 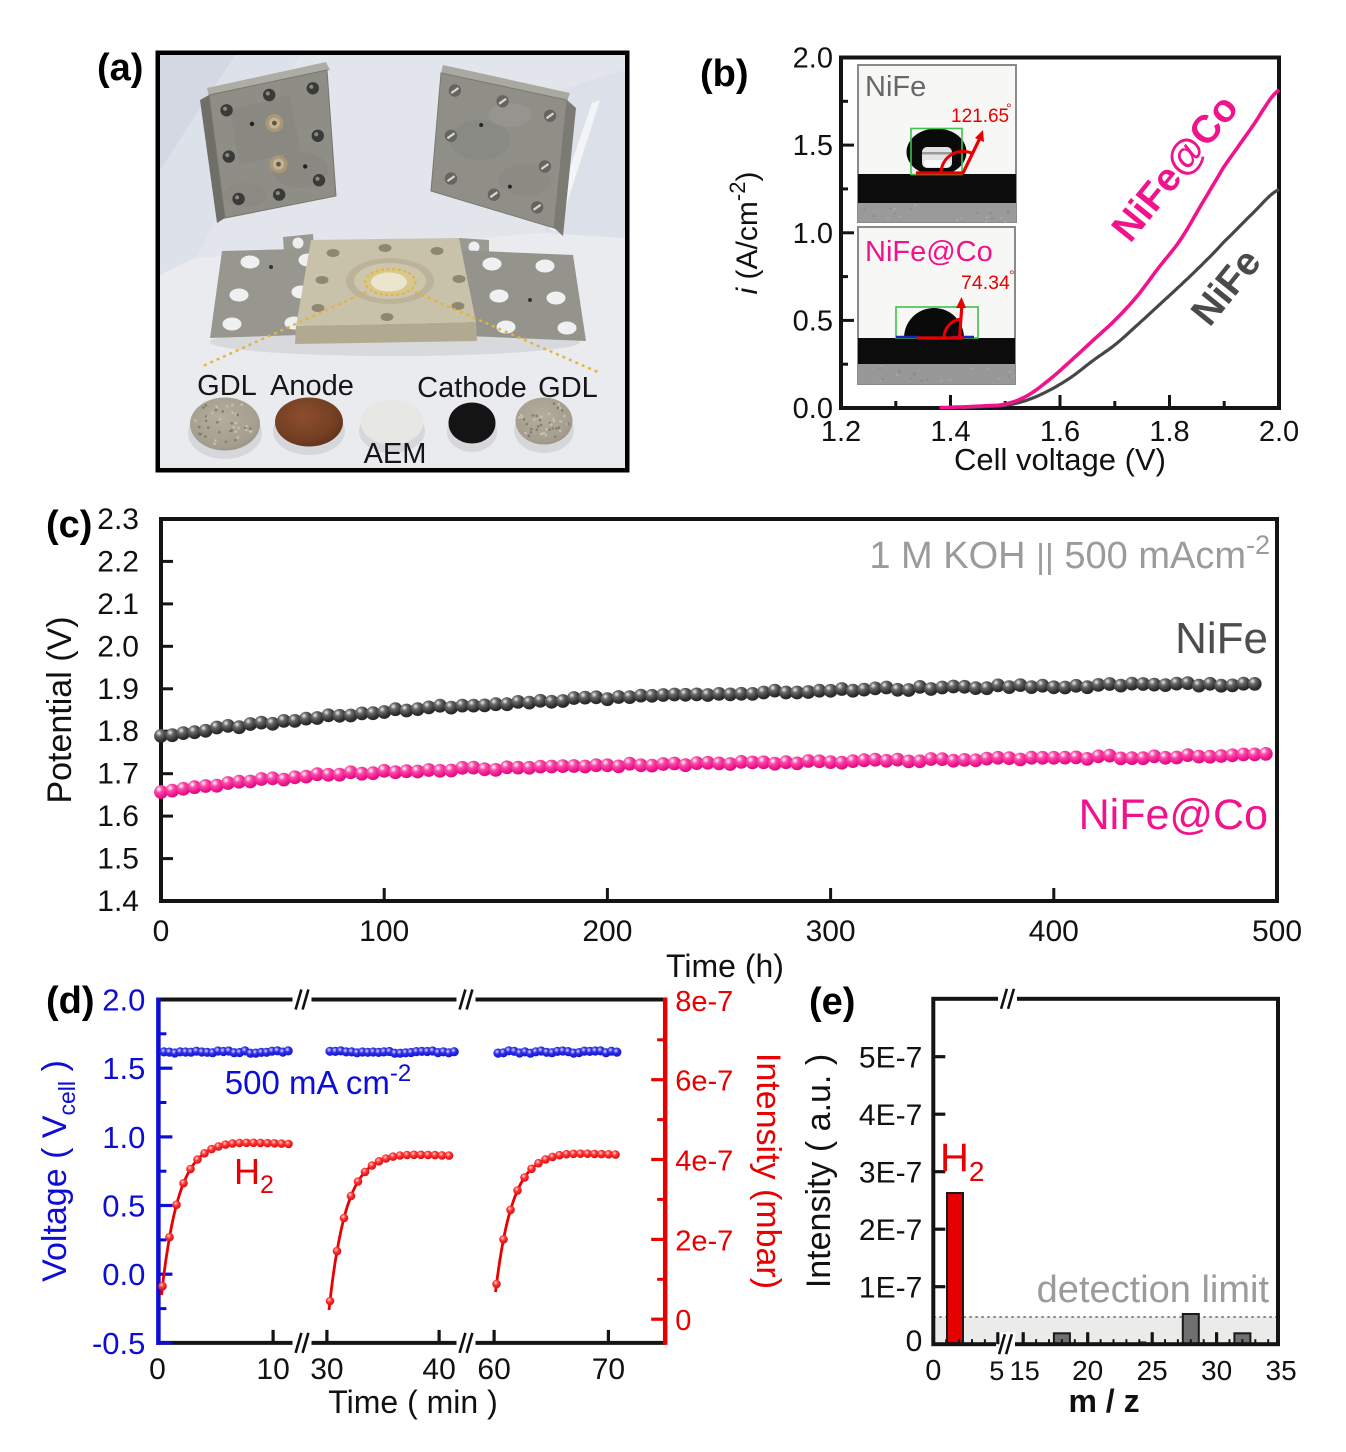 What do you see at coordinates (890, 1288) in the screenshot?
I see `svg-text: 1E-7` at bounding box center [890, 1288].